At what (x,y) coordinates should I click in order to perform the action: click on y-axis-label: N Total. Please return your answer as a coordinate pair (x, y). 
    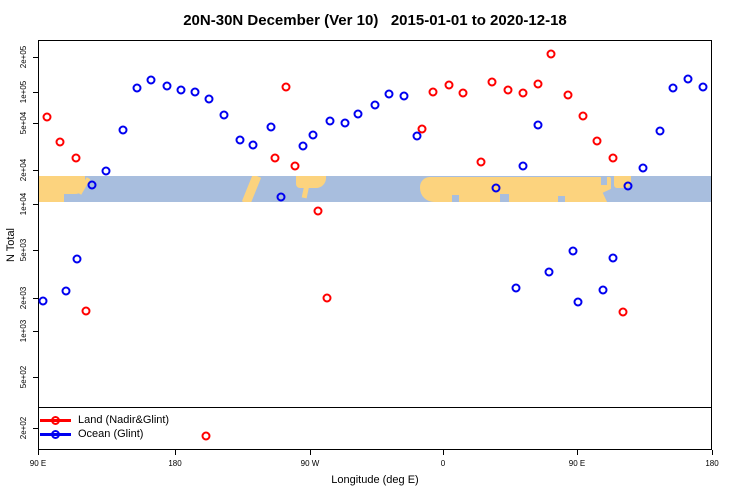
    Looking at the image, I should click on (11, 245).